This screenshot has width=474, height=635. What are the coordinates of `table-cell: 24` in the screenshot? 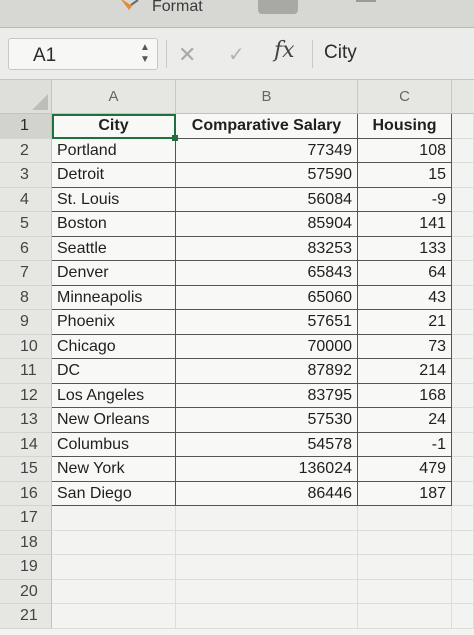 It's located at (405, 420).